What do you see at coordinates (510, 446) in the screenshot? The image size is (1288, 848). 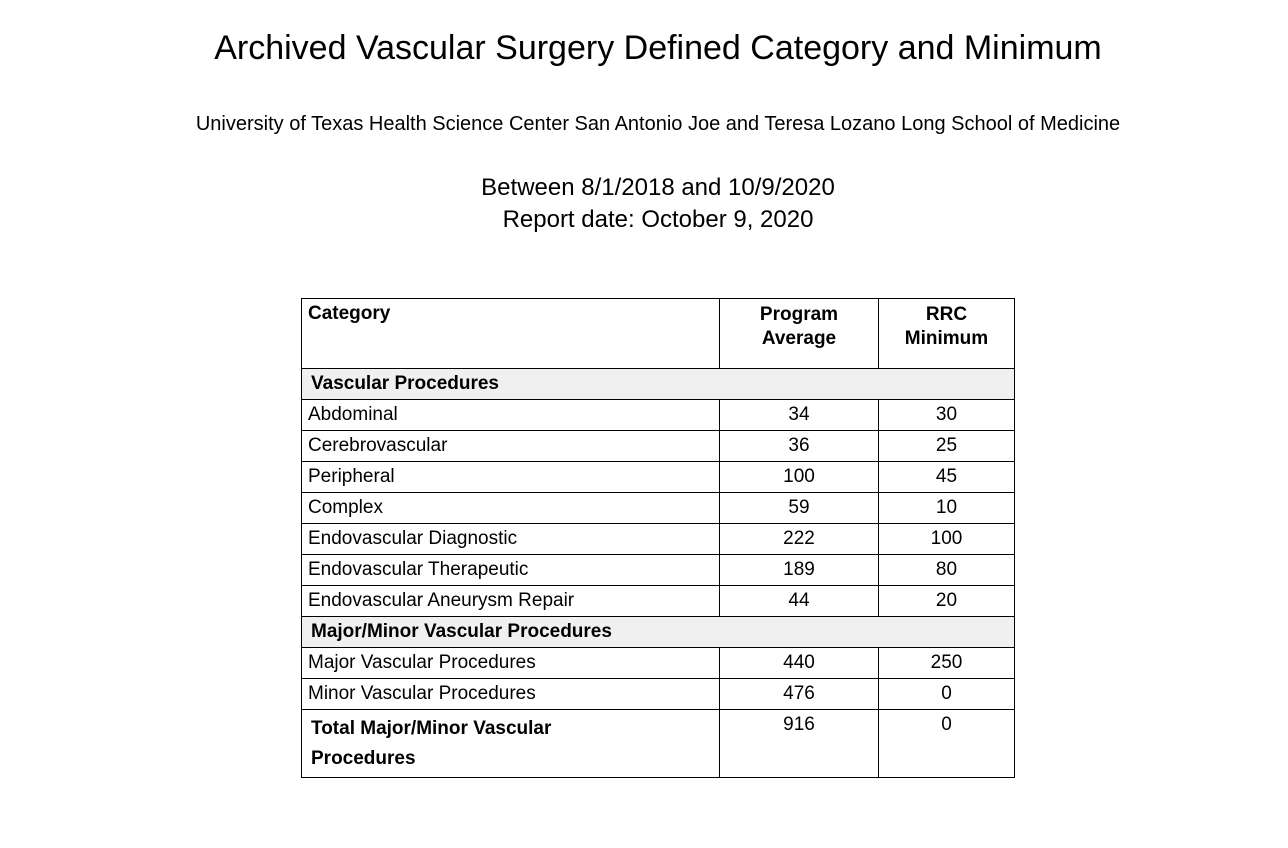 I see `row-label: Cerebrovascular` at bounding box center [510, 446].